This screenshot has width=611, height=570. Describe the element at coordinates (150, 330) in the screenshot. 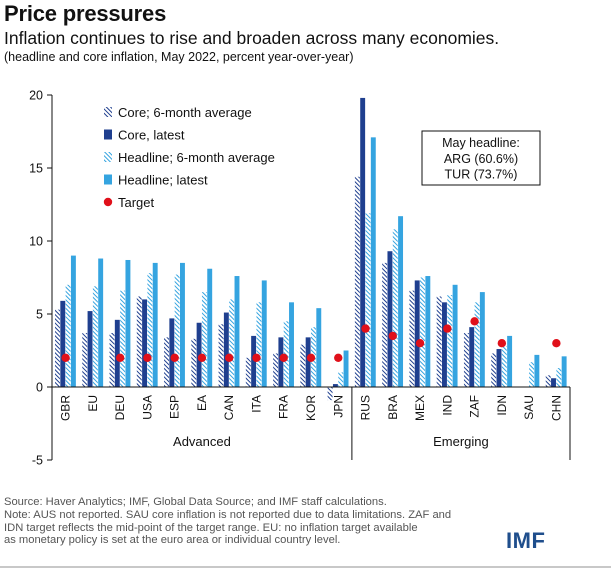

I see `bar-usa-s2` at that location.